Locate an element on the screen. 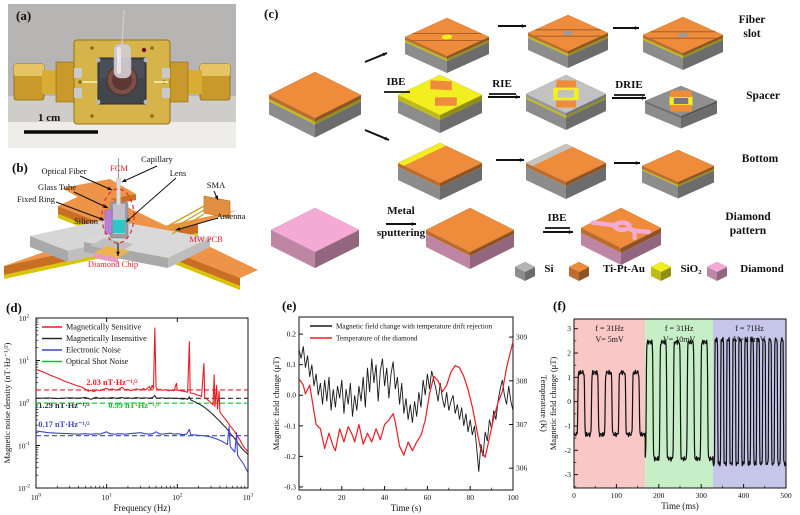 The height and width of the screenshot is (515, 800). svg-text: 308 is located at coordinates (522, 380).